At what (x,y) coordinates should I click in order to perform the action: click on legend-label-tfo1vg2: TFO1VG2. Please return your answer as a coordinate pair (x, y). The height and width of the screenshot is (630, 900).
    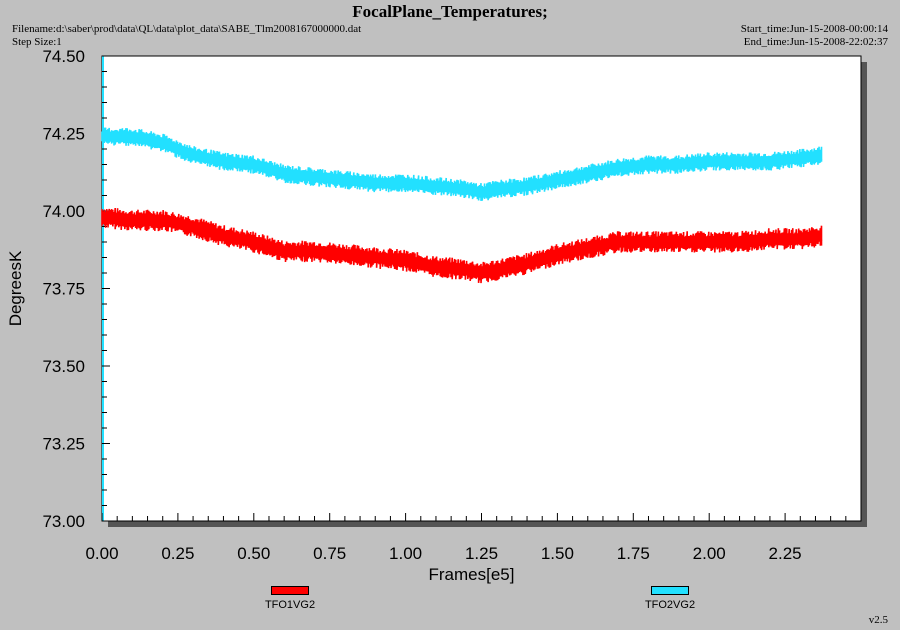
    Looking at the image, I should click on (290, 605).